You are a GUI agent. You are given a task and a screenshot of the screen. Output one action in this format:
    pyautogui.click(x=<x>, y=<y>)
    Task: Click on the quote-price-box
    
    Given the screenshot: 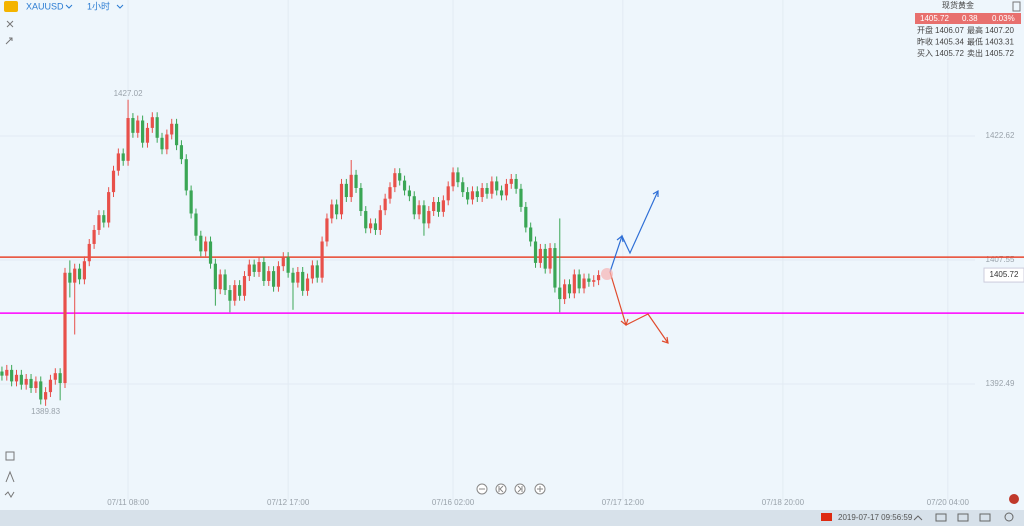 What is the action you would take?
    pyautogui.click(x=968, y=18)
    